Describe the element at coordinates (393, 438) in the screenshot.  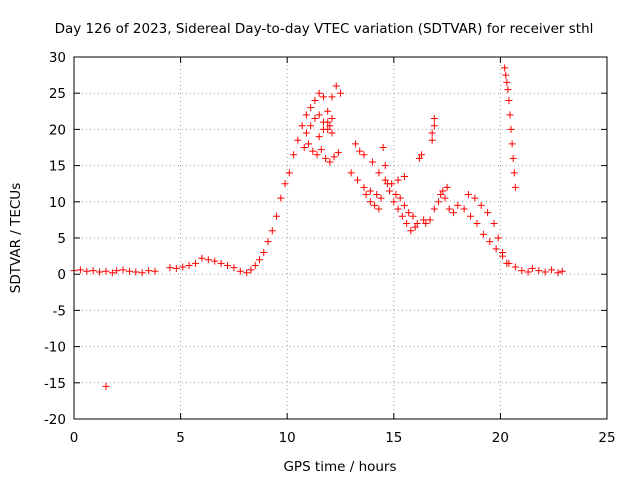
I see `x-tick-label: 15` at that location.